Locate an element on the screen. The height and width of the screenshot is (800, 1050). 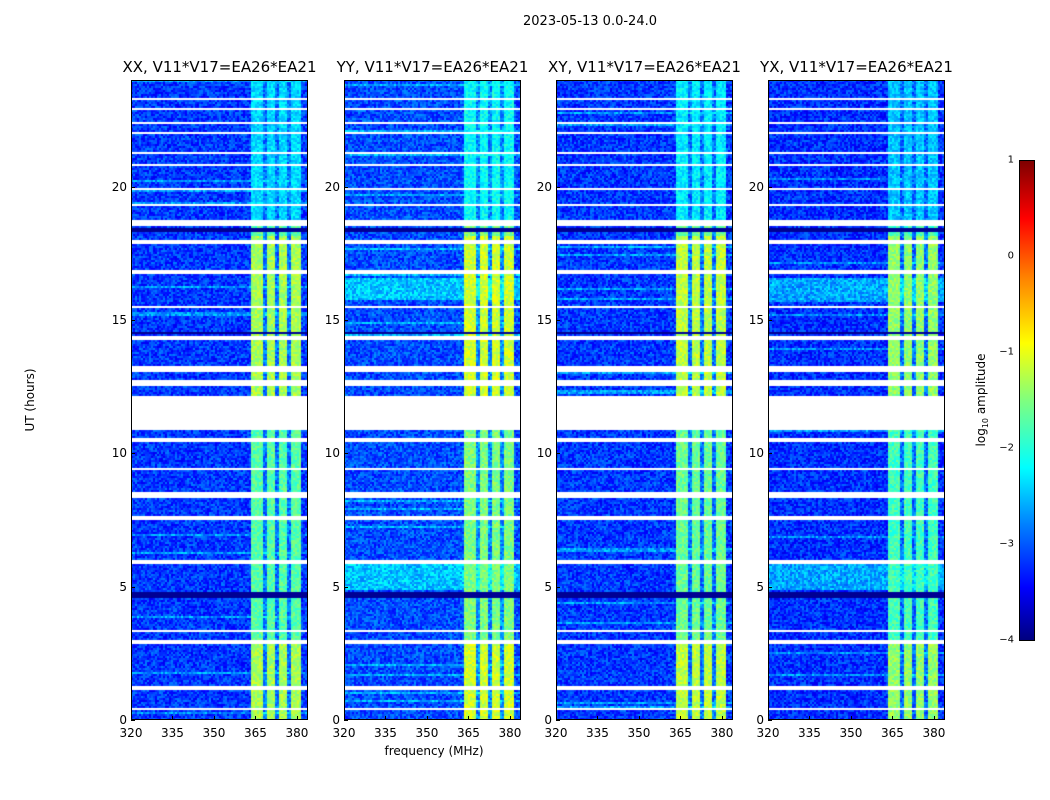
colorbar-tick-label: 1 is located at coordinates (1010, 160).